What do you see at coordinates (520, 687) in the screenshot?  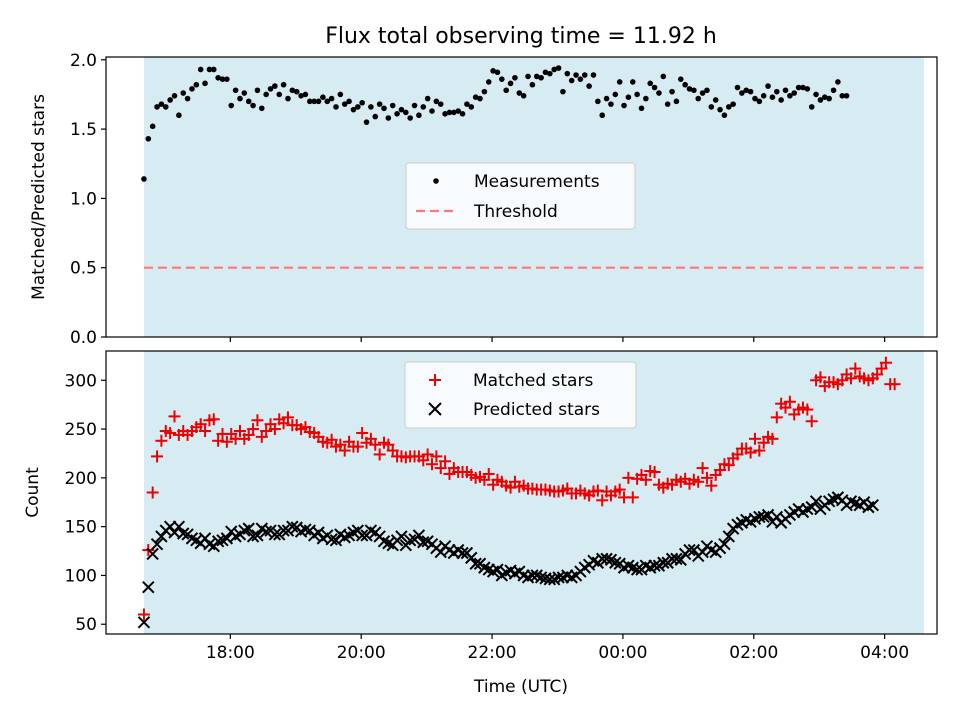 I see `bottom-x-axis-label: Time (UTC)` at bounding box center [520, 687].